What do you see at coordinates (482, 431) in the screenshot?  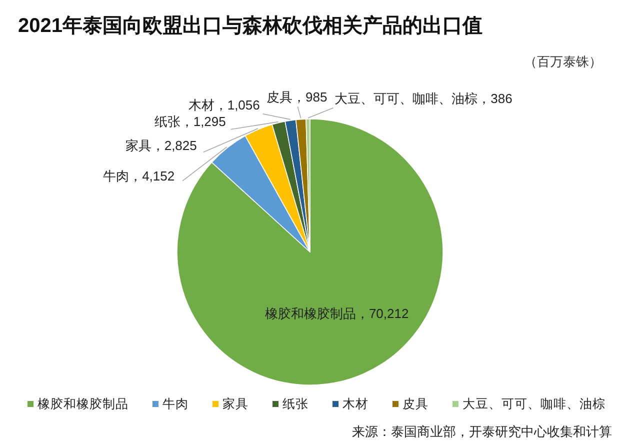 I see `source-note: 来源：泰国商业部，开泰研究中心收集和计算` at bounding box center [482, 431].